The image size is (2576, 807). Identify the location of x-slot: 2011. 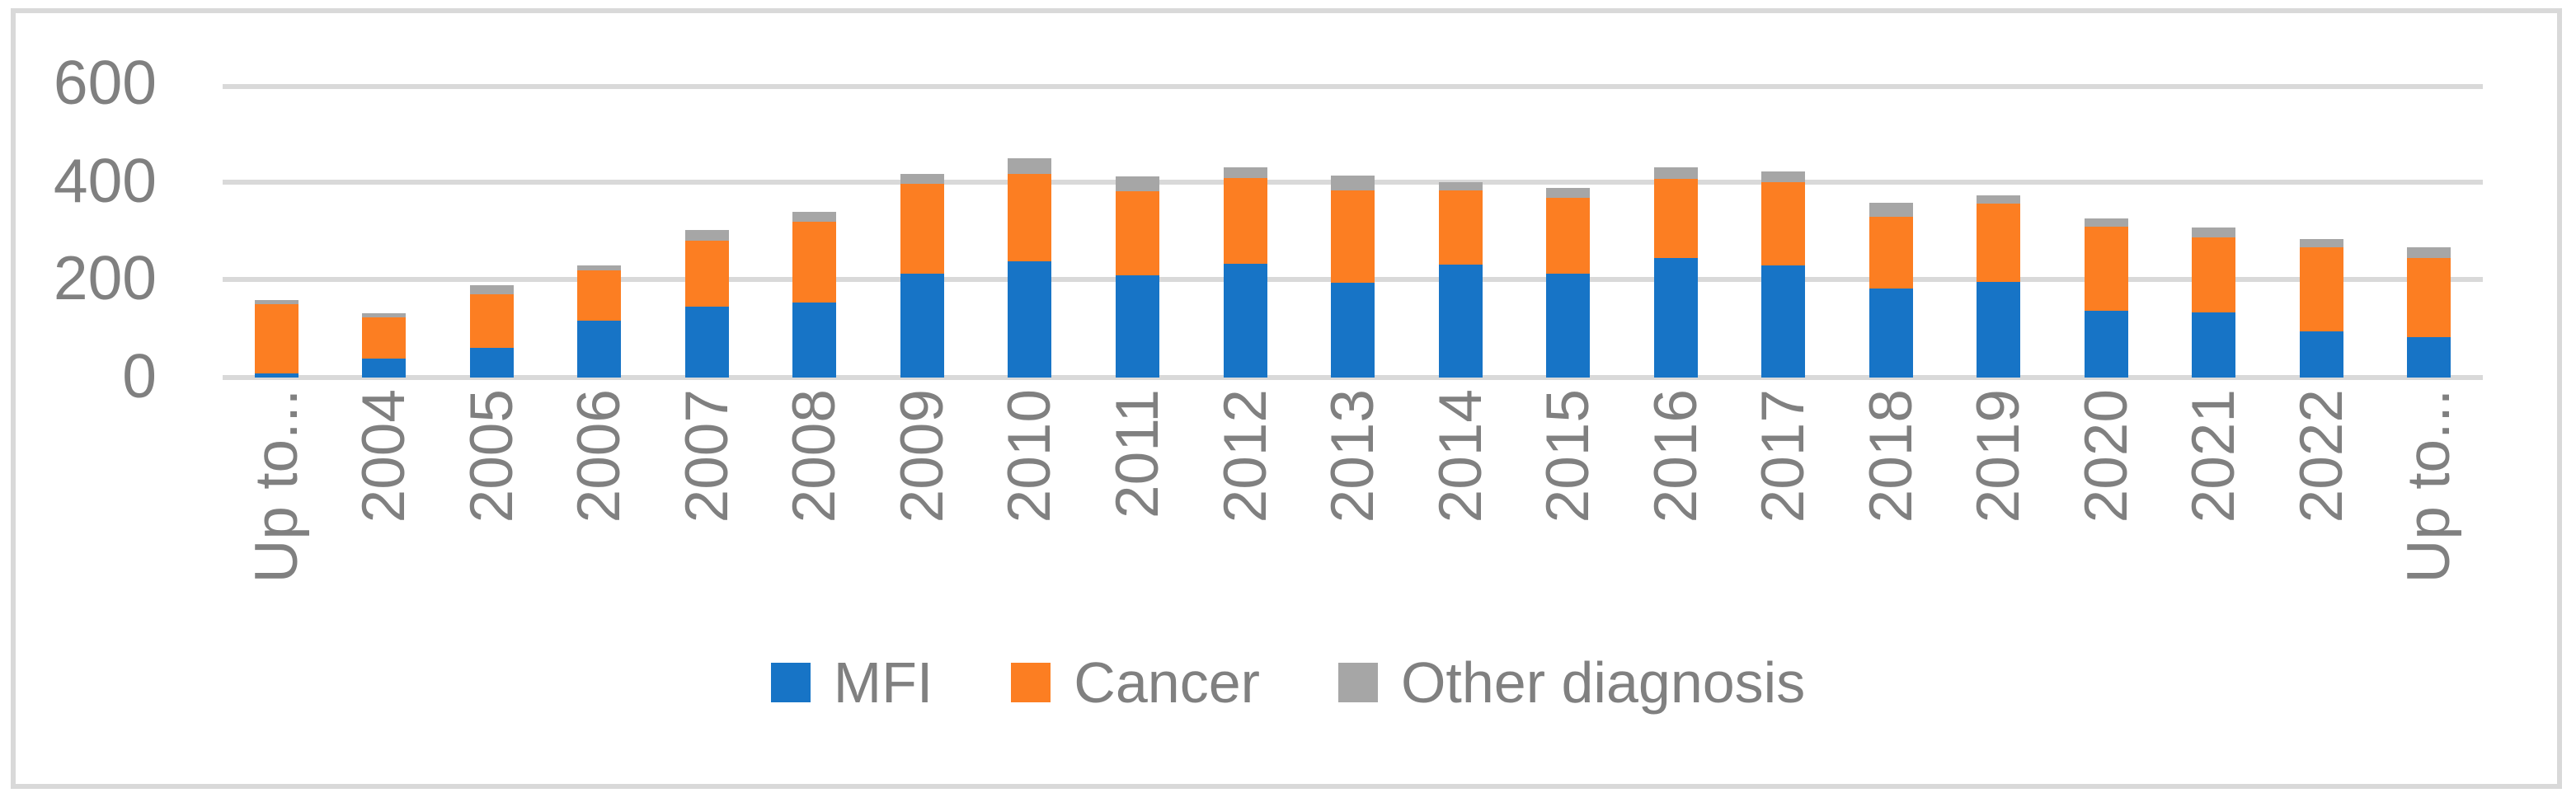
(1138, 517).